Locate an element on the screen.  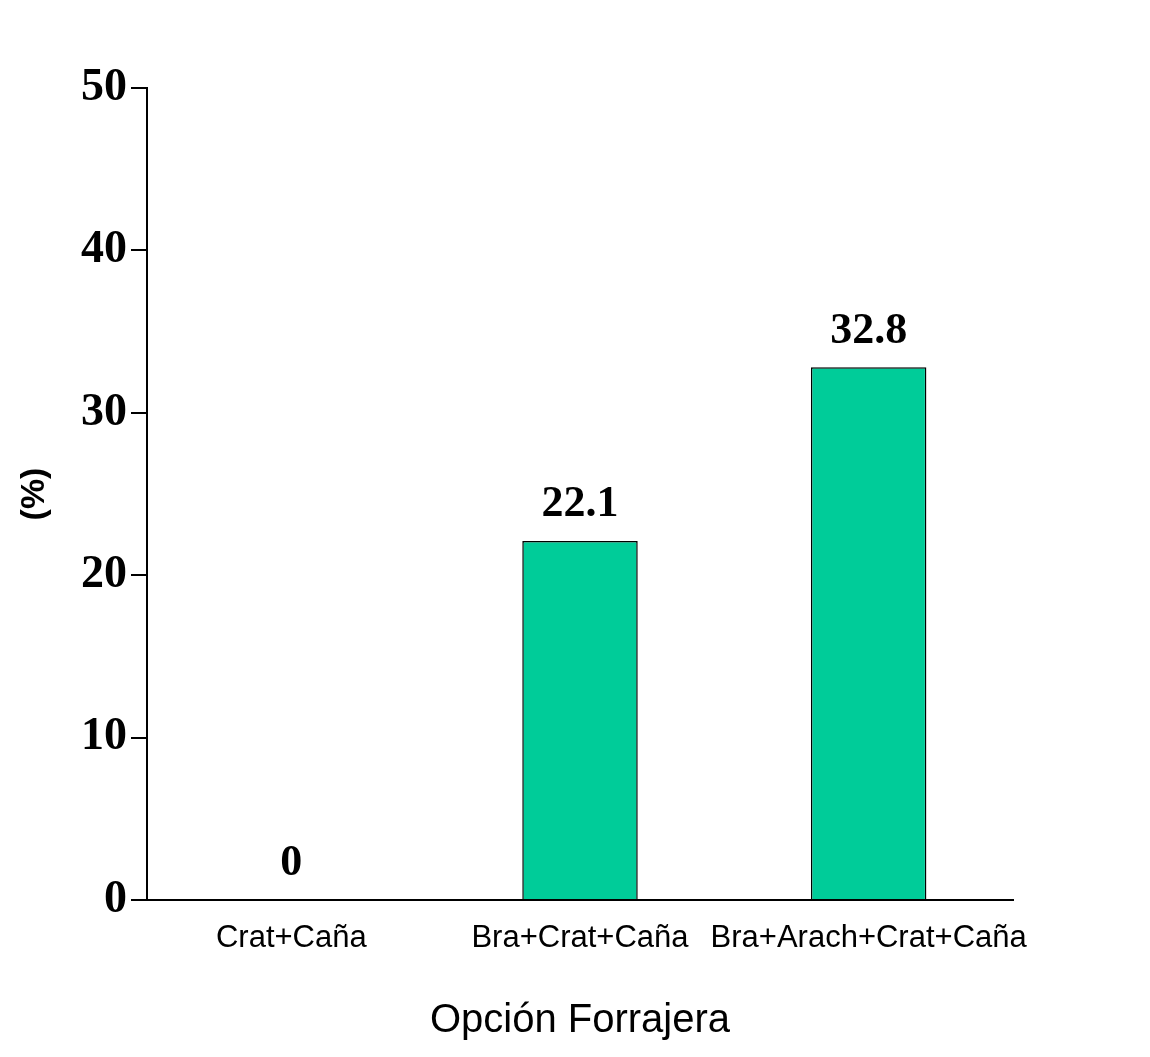
x-axis-title: Opción Forrajera is located at coordinates (580, 1018).